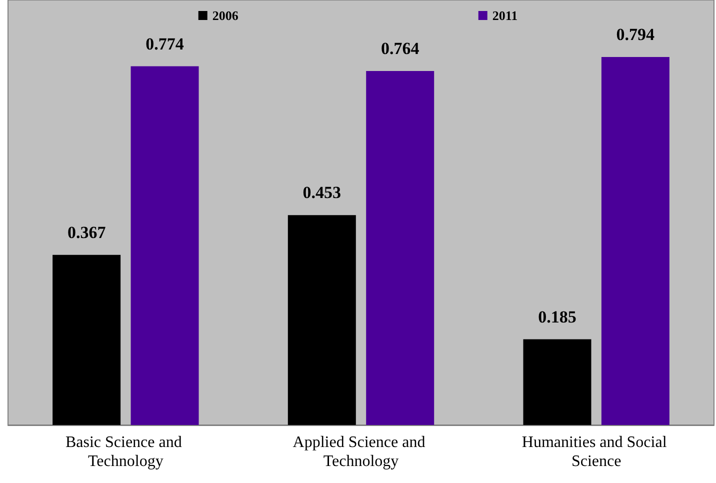 The height and width of the screenshot is (483, 716). What do you see at coordinates (125, 452) in the screenshot?
I see `x-tick-label: Basic Science and Technology` at bounding box center [125, 452].